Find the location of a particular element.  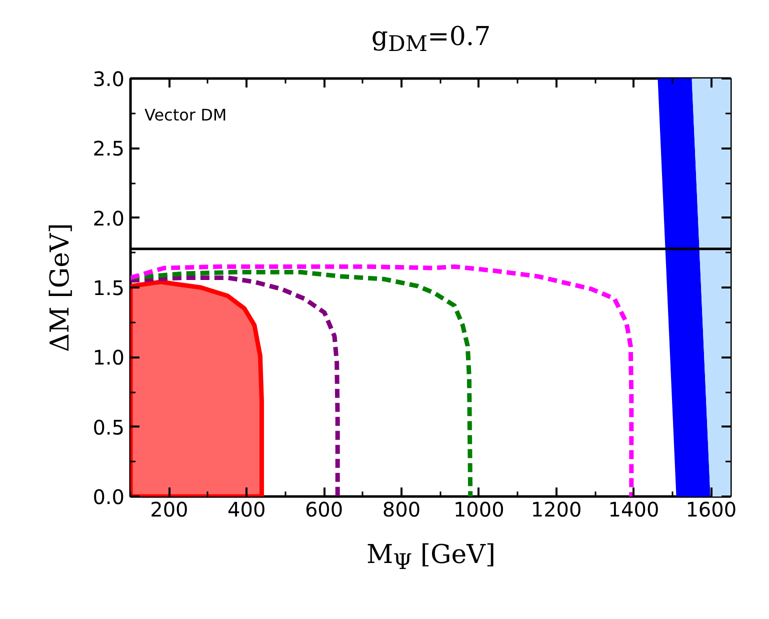

x-tick-label: 400 is located at coordinates (247, 510).